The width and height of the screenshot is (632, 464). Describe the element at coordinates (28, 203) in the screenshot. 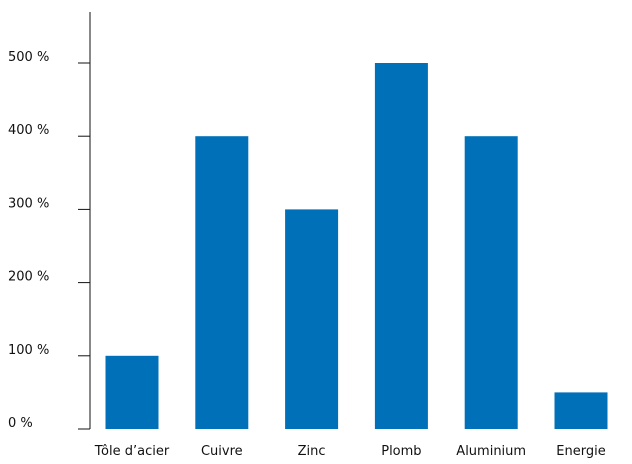

I see `y-tick-label: 300 %` at that location.